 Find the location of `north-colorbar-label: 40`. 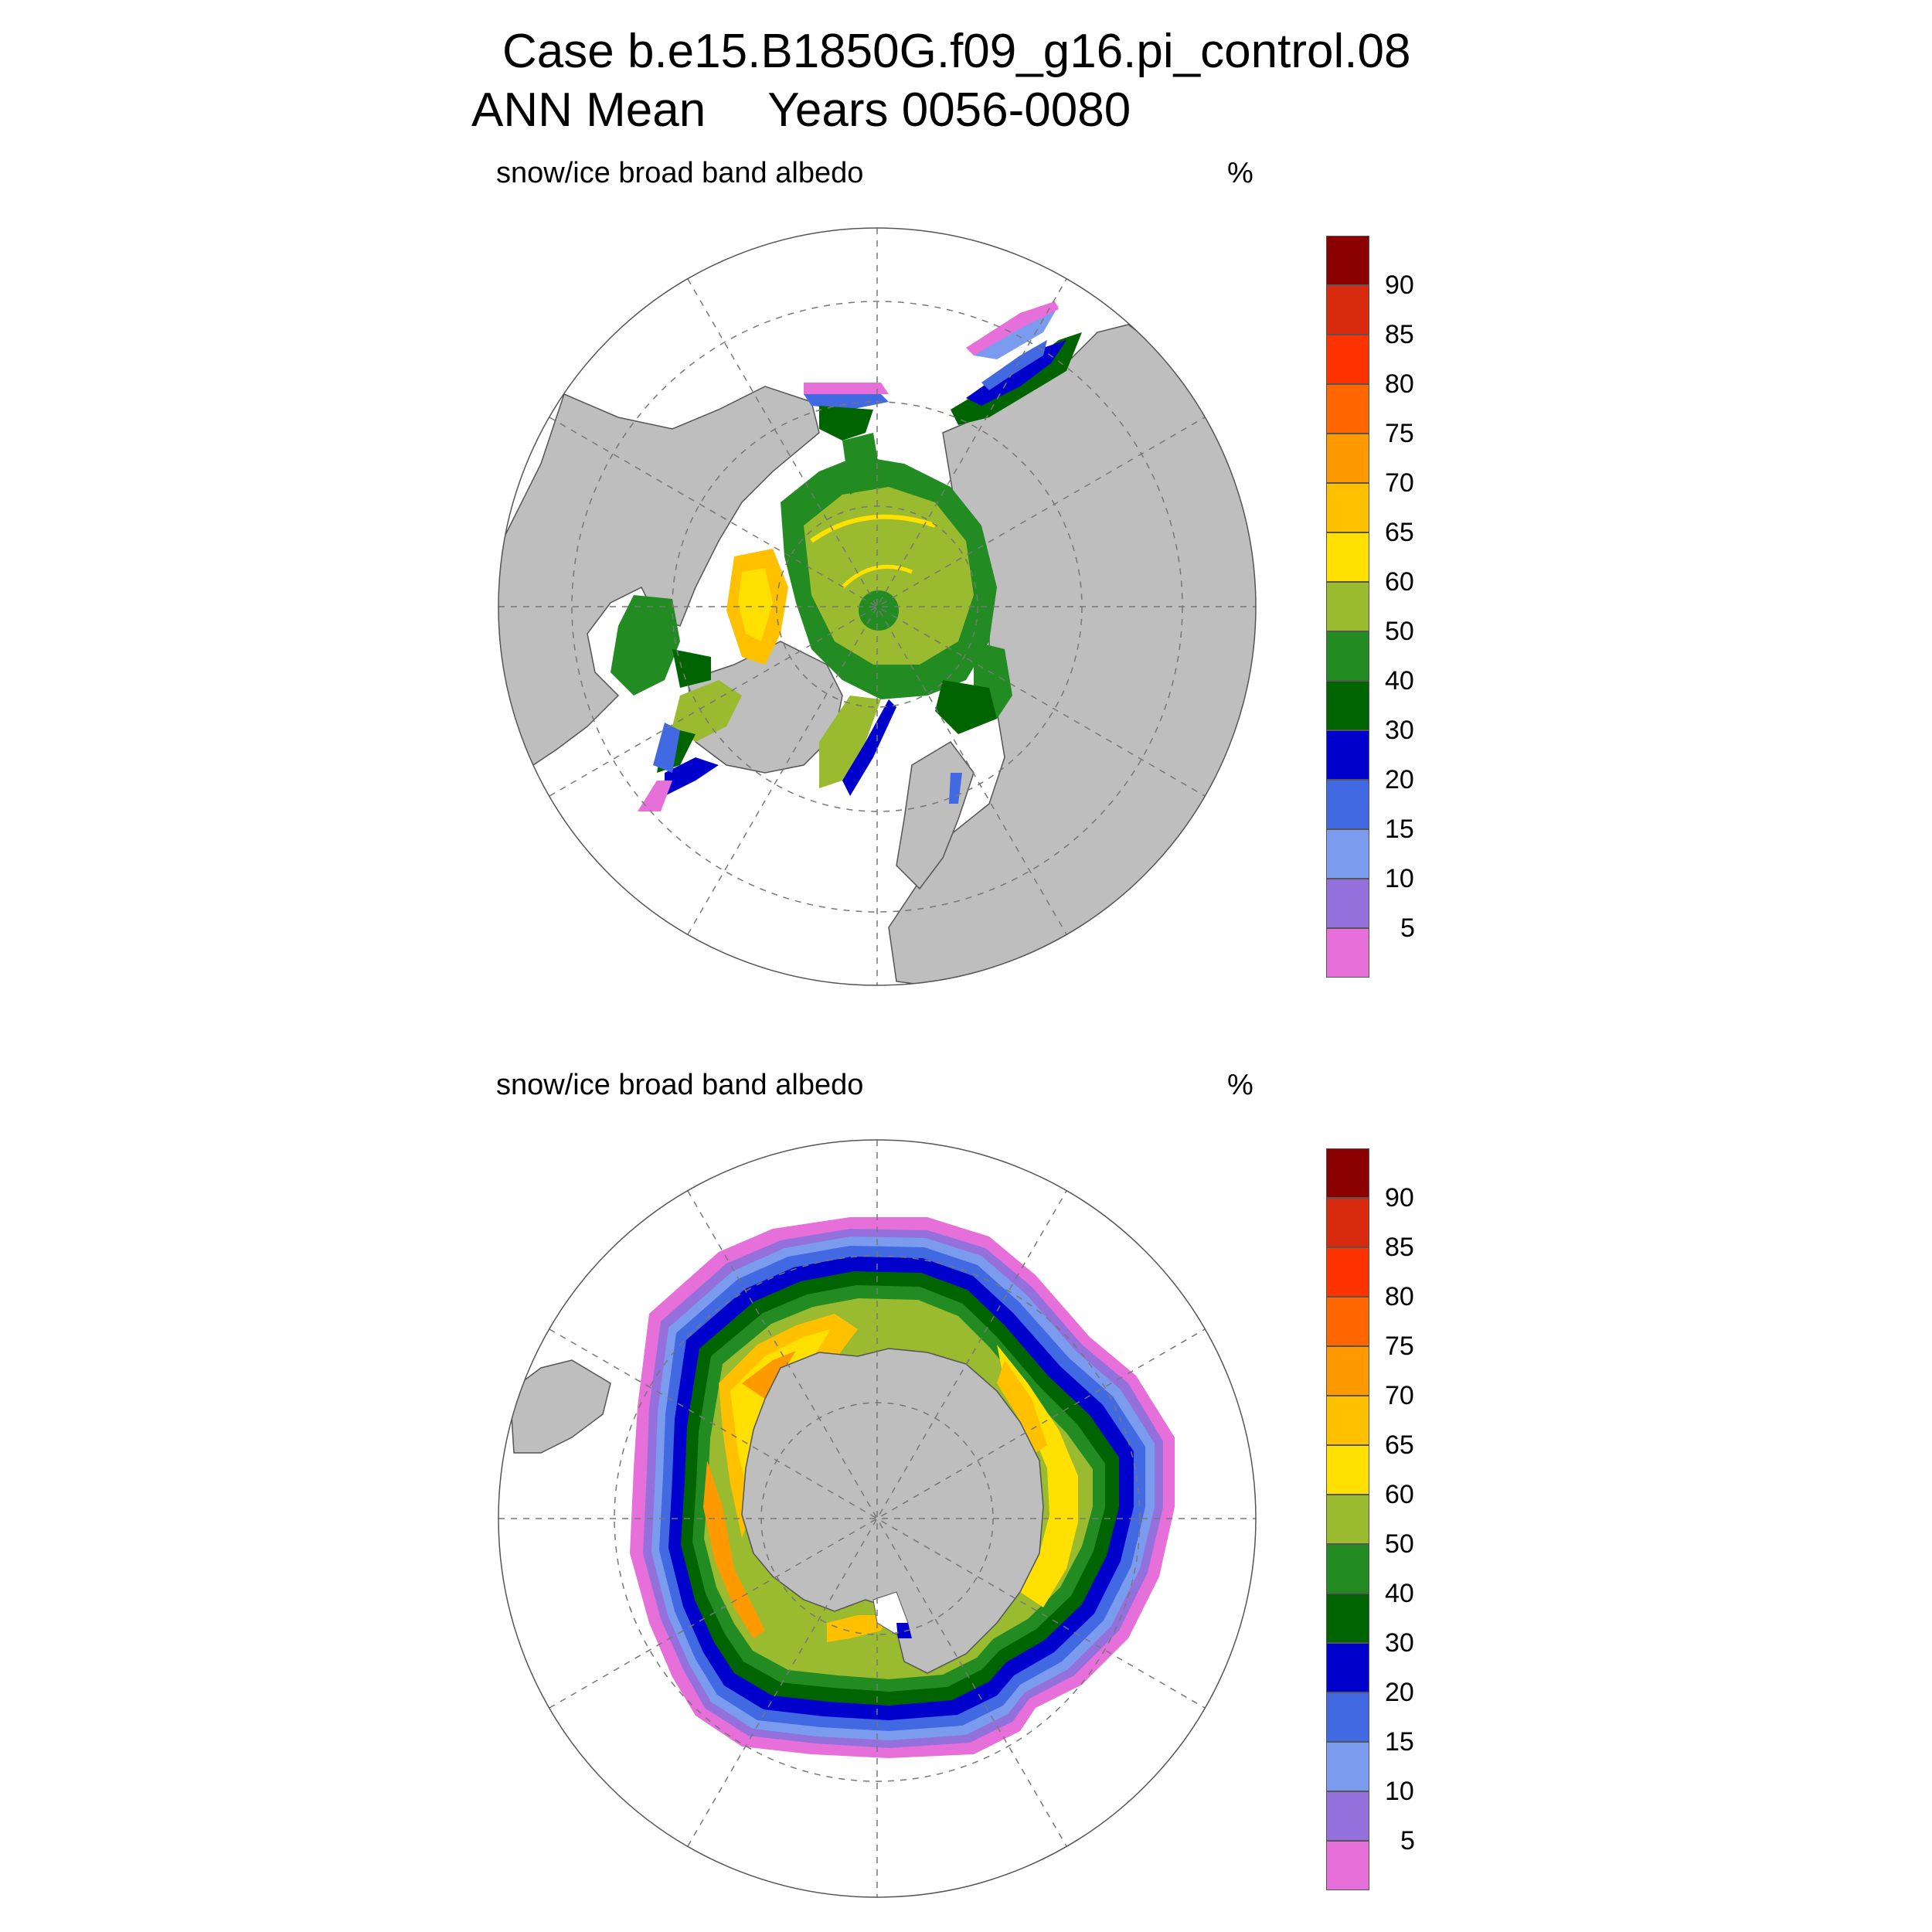

north-colorbar-label: 40 is located at coordinates (1399, 681).